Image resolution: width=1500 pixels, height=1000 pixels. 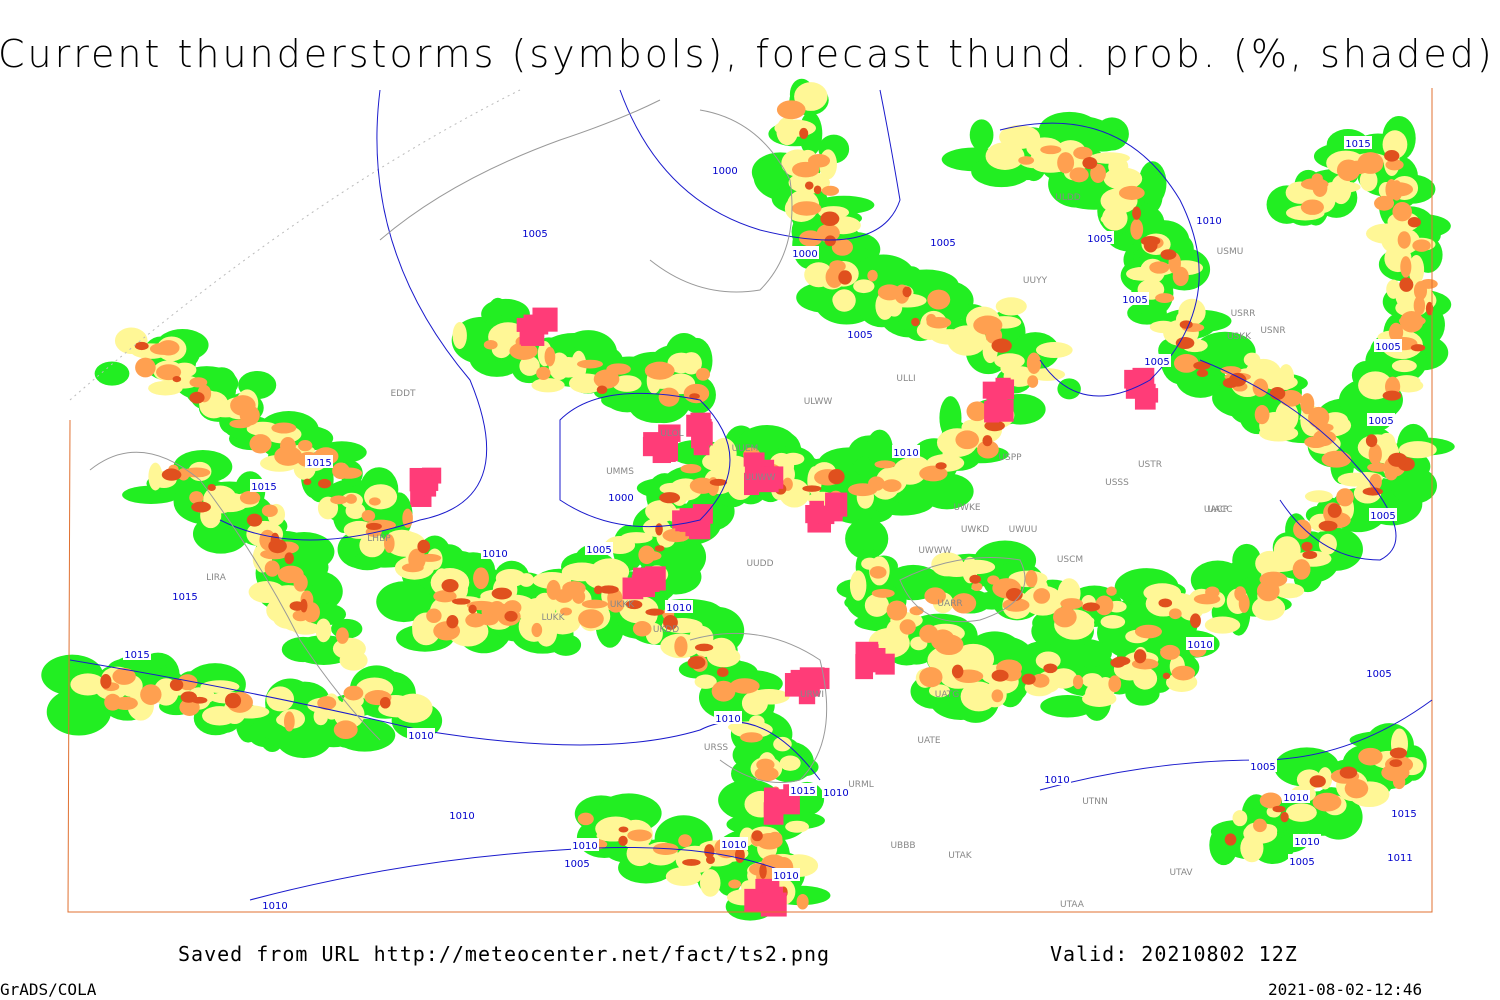 What do you see at coordinates (966, 508) in the screenshot?
I see `station-label: UWKE` at bounding box center [966, 508].